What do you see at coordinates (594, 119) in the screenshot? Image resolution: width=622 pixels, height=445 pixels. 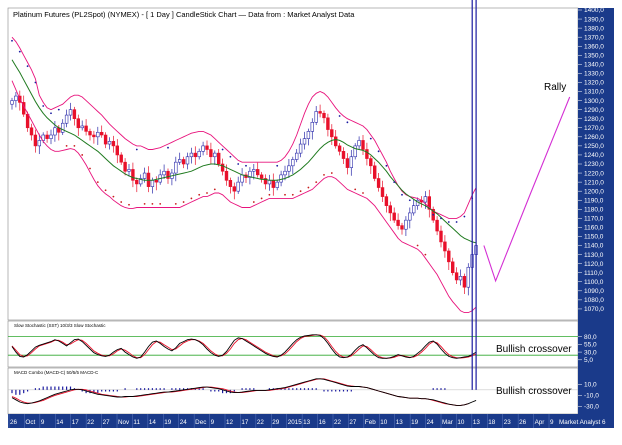 I see `price-axis-tick-label: 1280,0` at bounding box center [594, 119].